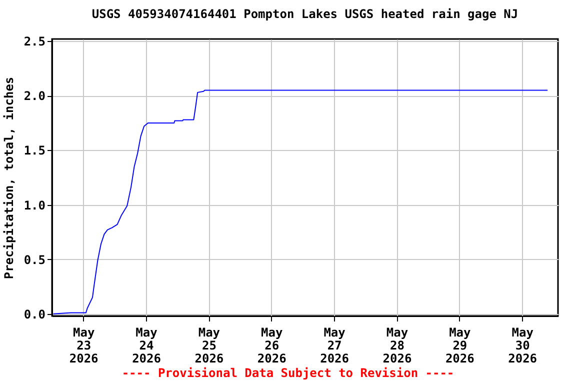 This screenshot has width=576, height=384. What do you see at coordinates (397, 346) in the screenshot?
I see `x-tick-label: May 28 2026` at bounding box center [397, 346].